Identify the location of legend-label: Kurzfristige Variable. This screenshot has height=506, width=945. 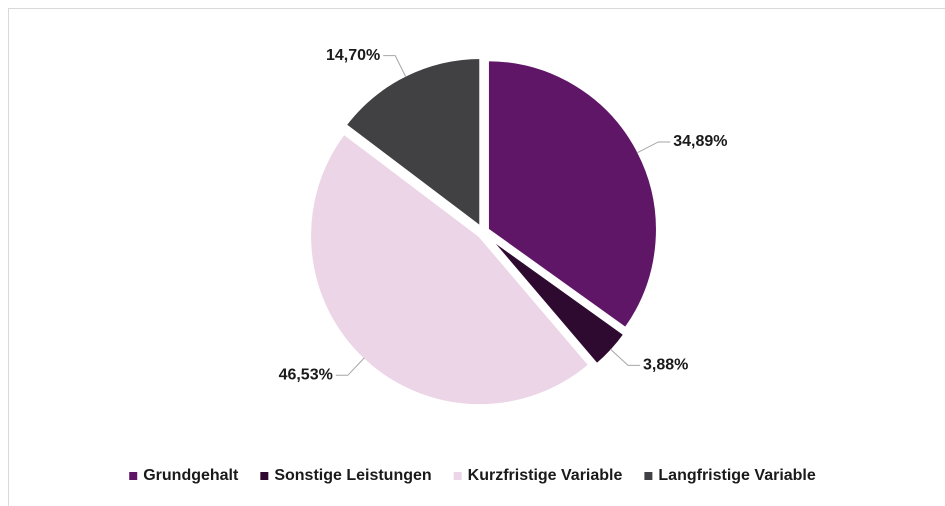
(545, 475).